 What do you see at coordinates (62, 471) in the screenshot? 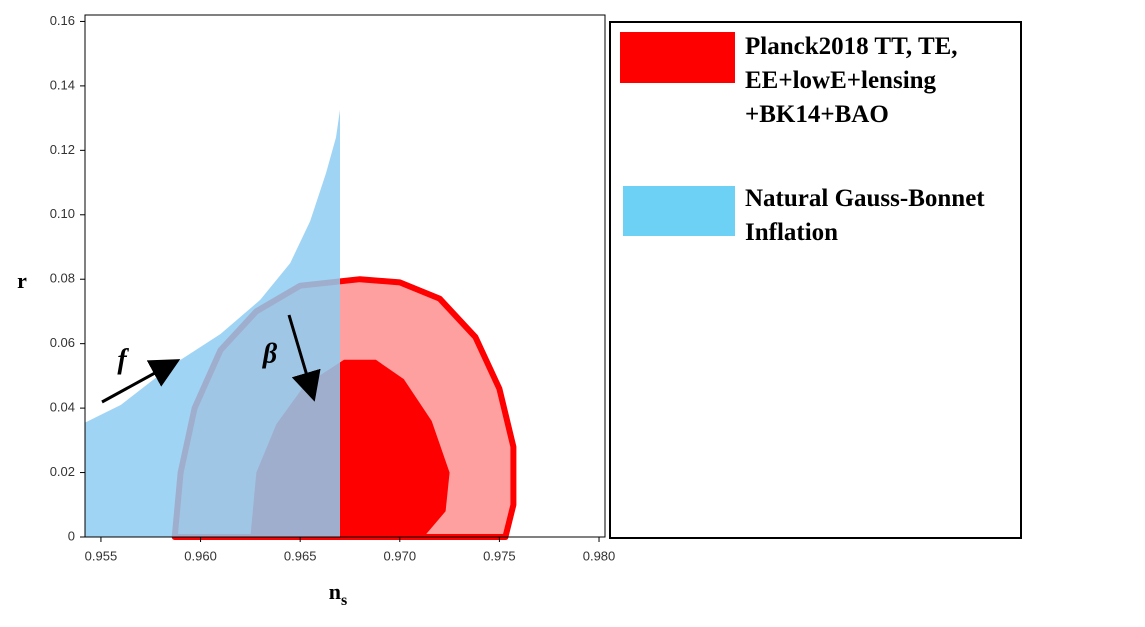
I see `y-tick-label: 0.02` at bounding box center [62, 471].